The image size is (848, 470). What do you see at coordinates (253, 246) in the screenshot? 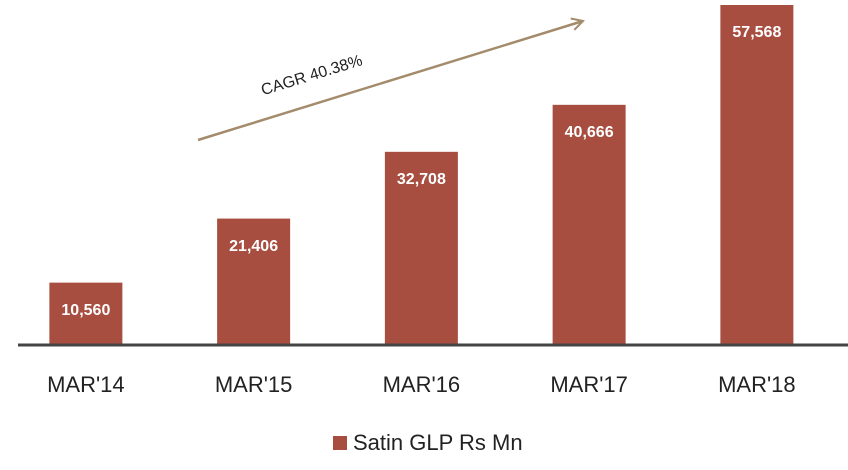
I see `value-label: 21,406` at bounding box center [253, 246].